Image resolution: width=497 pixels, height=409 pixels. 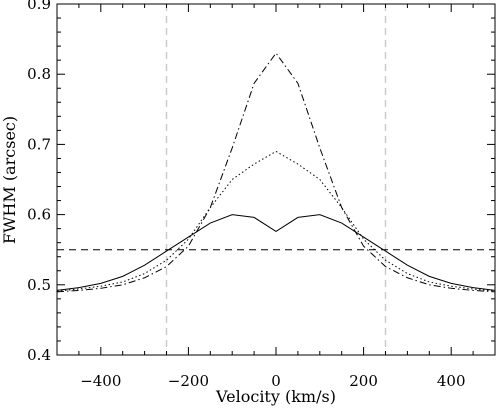 What do you see at coordinates (363, 381) in the screenshot?
I see `x-tick-label: 200` at bounding box center [363, 381].